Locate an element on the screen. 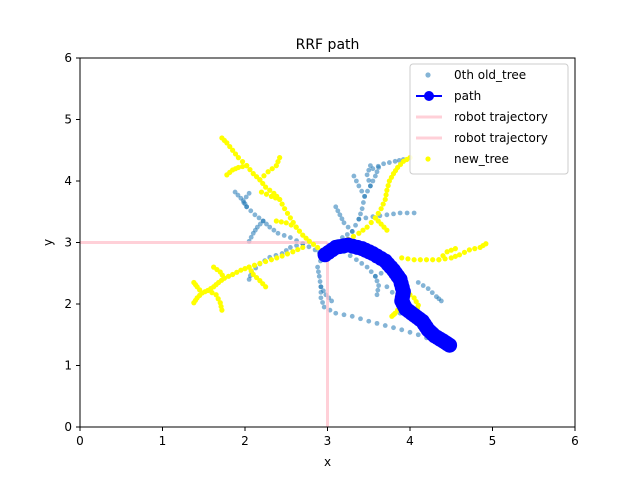  y-tick-label: 3 is located at coordinates (68, 243).